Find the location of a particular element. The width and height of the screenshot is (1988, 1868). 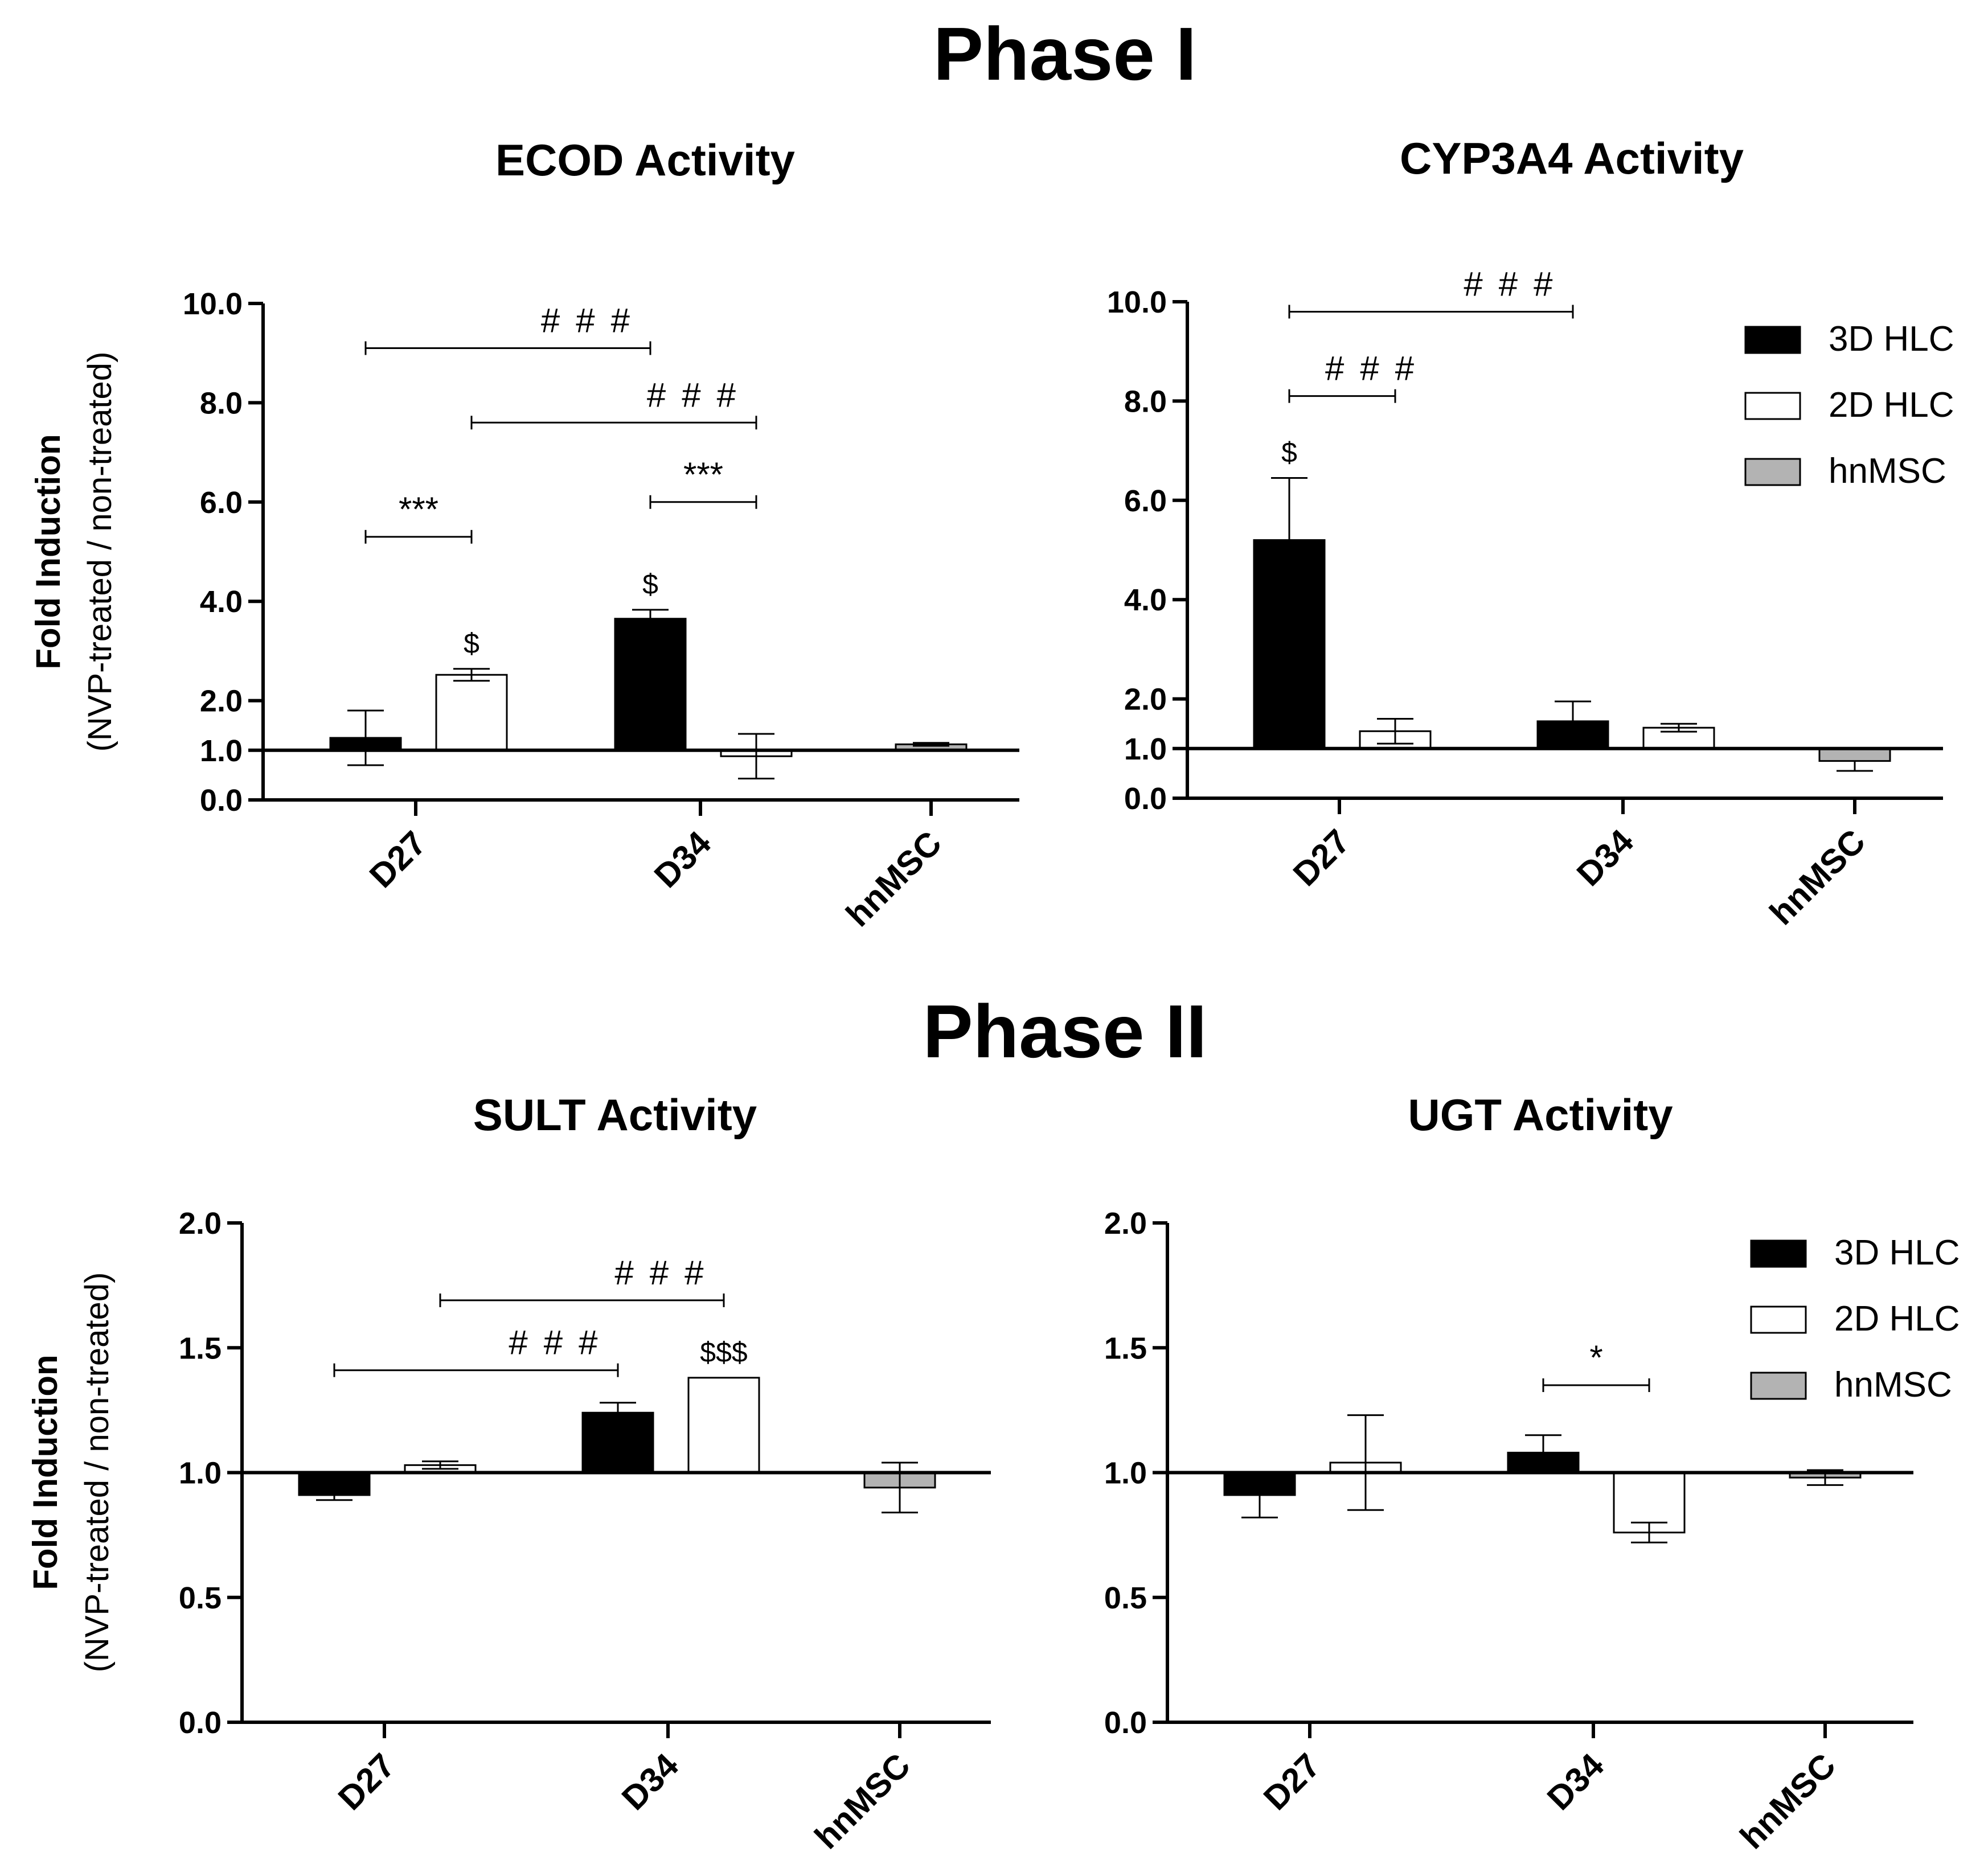

phase2-title: Phase II is located at coordinates (1065, 1031).